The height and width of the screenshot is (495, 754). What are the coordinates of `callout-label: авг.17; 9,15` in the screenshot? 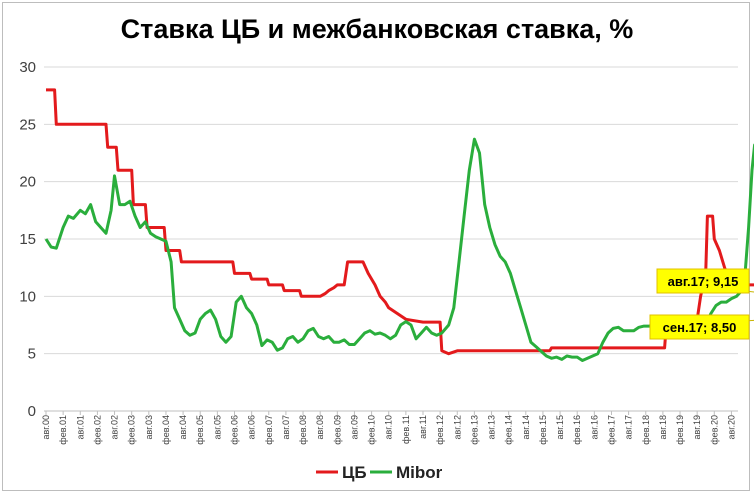 It's located at (703, 281).